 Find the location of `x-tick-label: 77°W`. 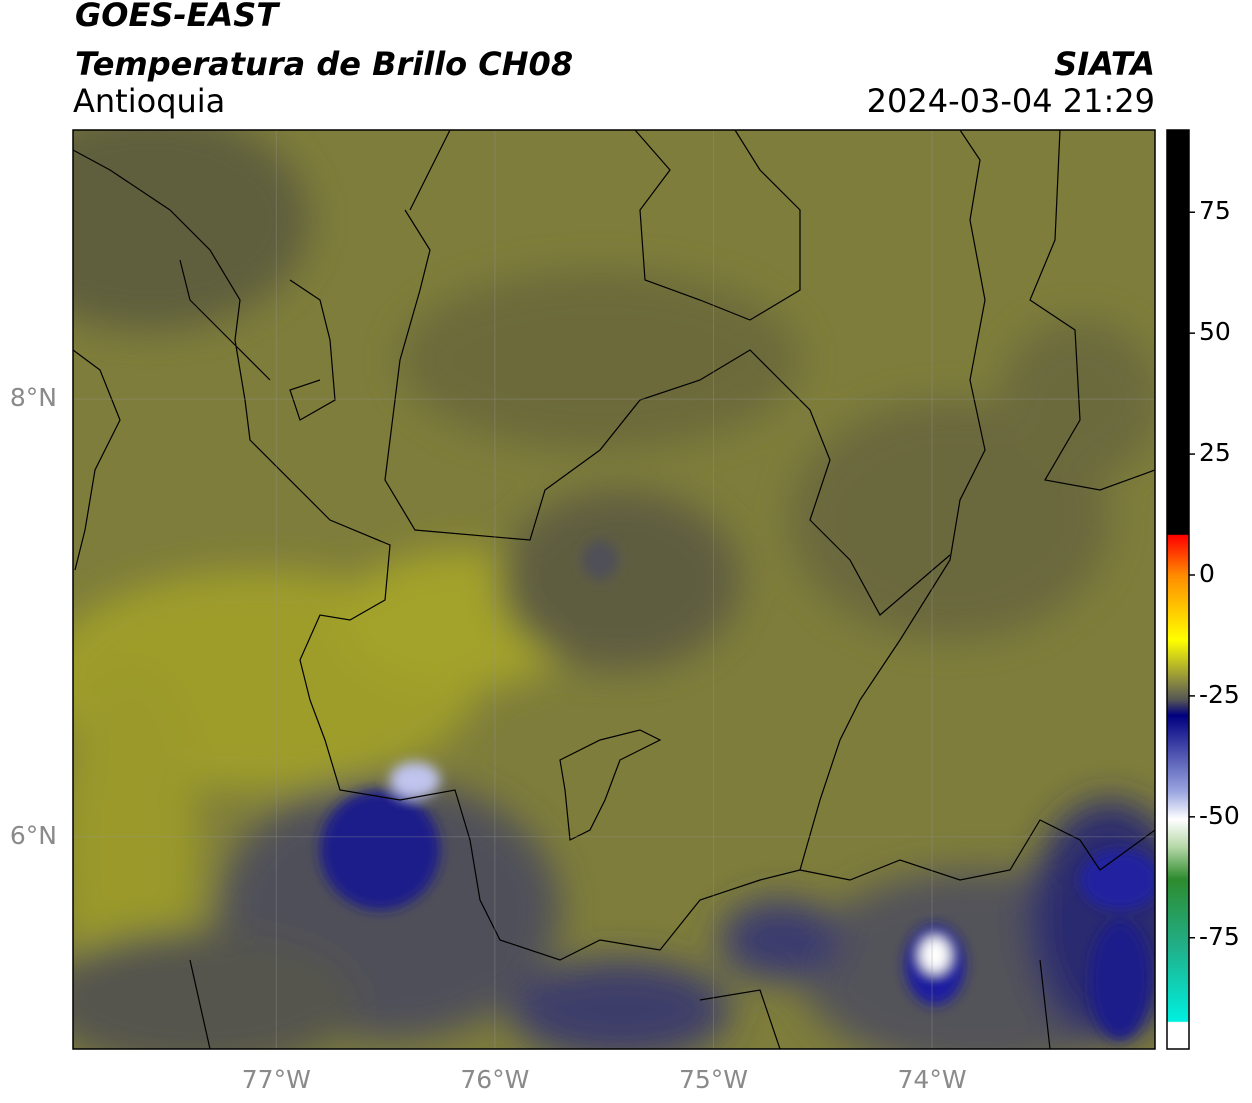

x-tick-label: 77°W is located at coordinates (276, 1079).